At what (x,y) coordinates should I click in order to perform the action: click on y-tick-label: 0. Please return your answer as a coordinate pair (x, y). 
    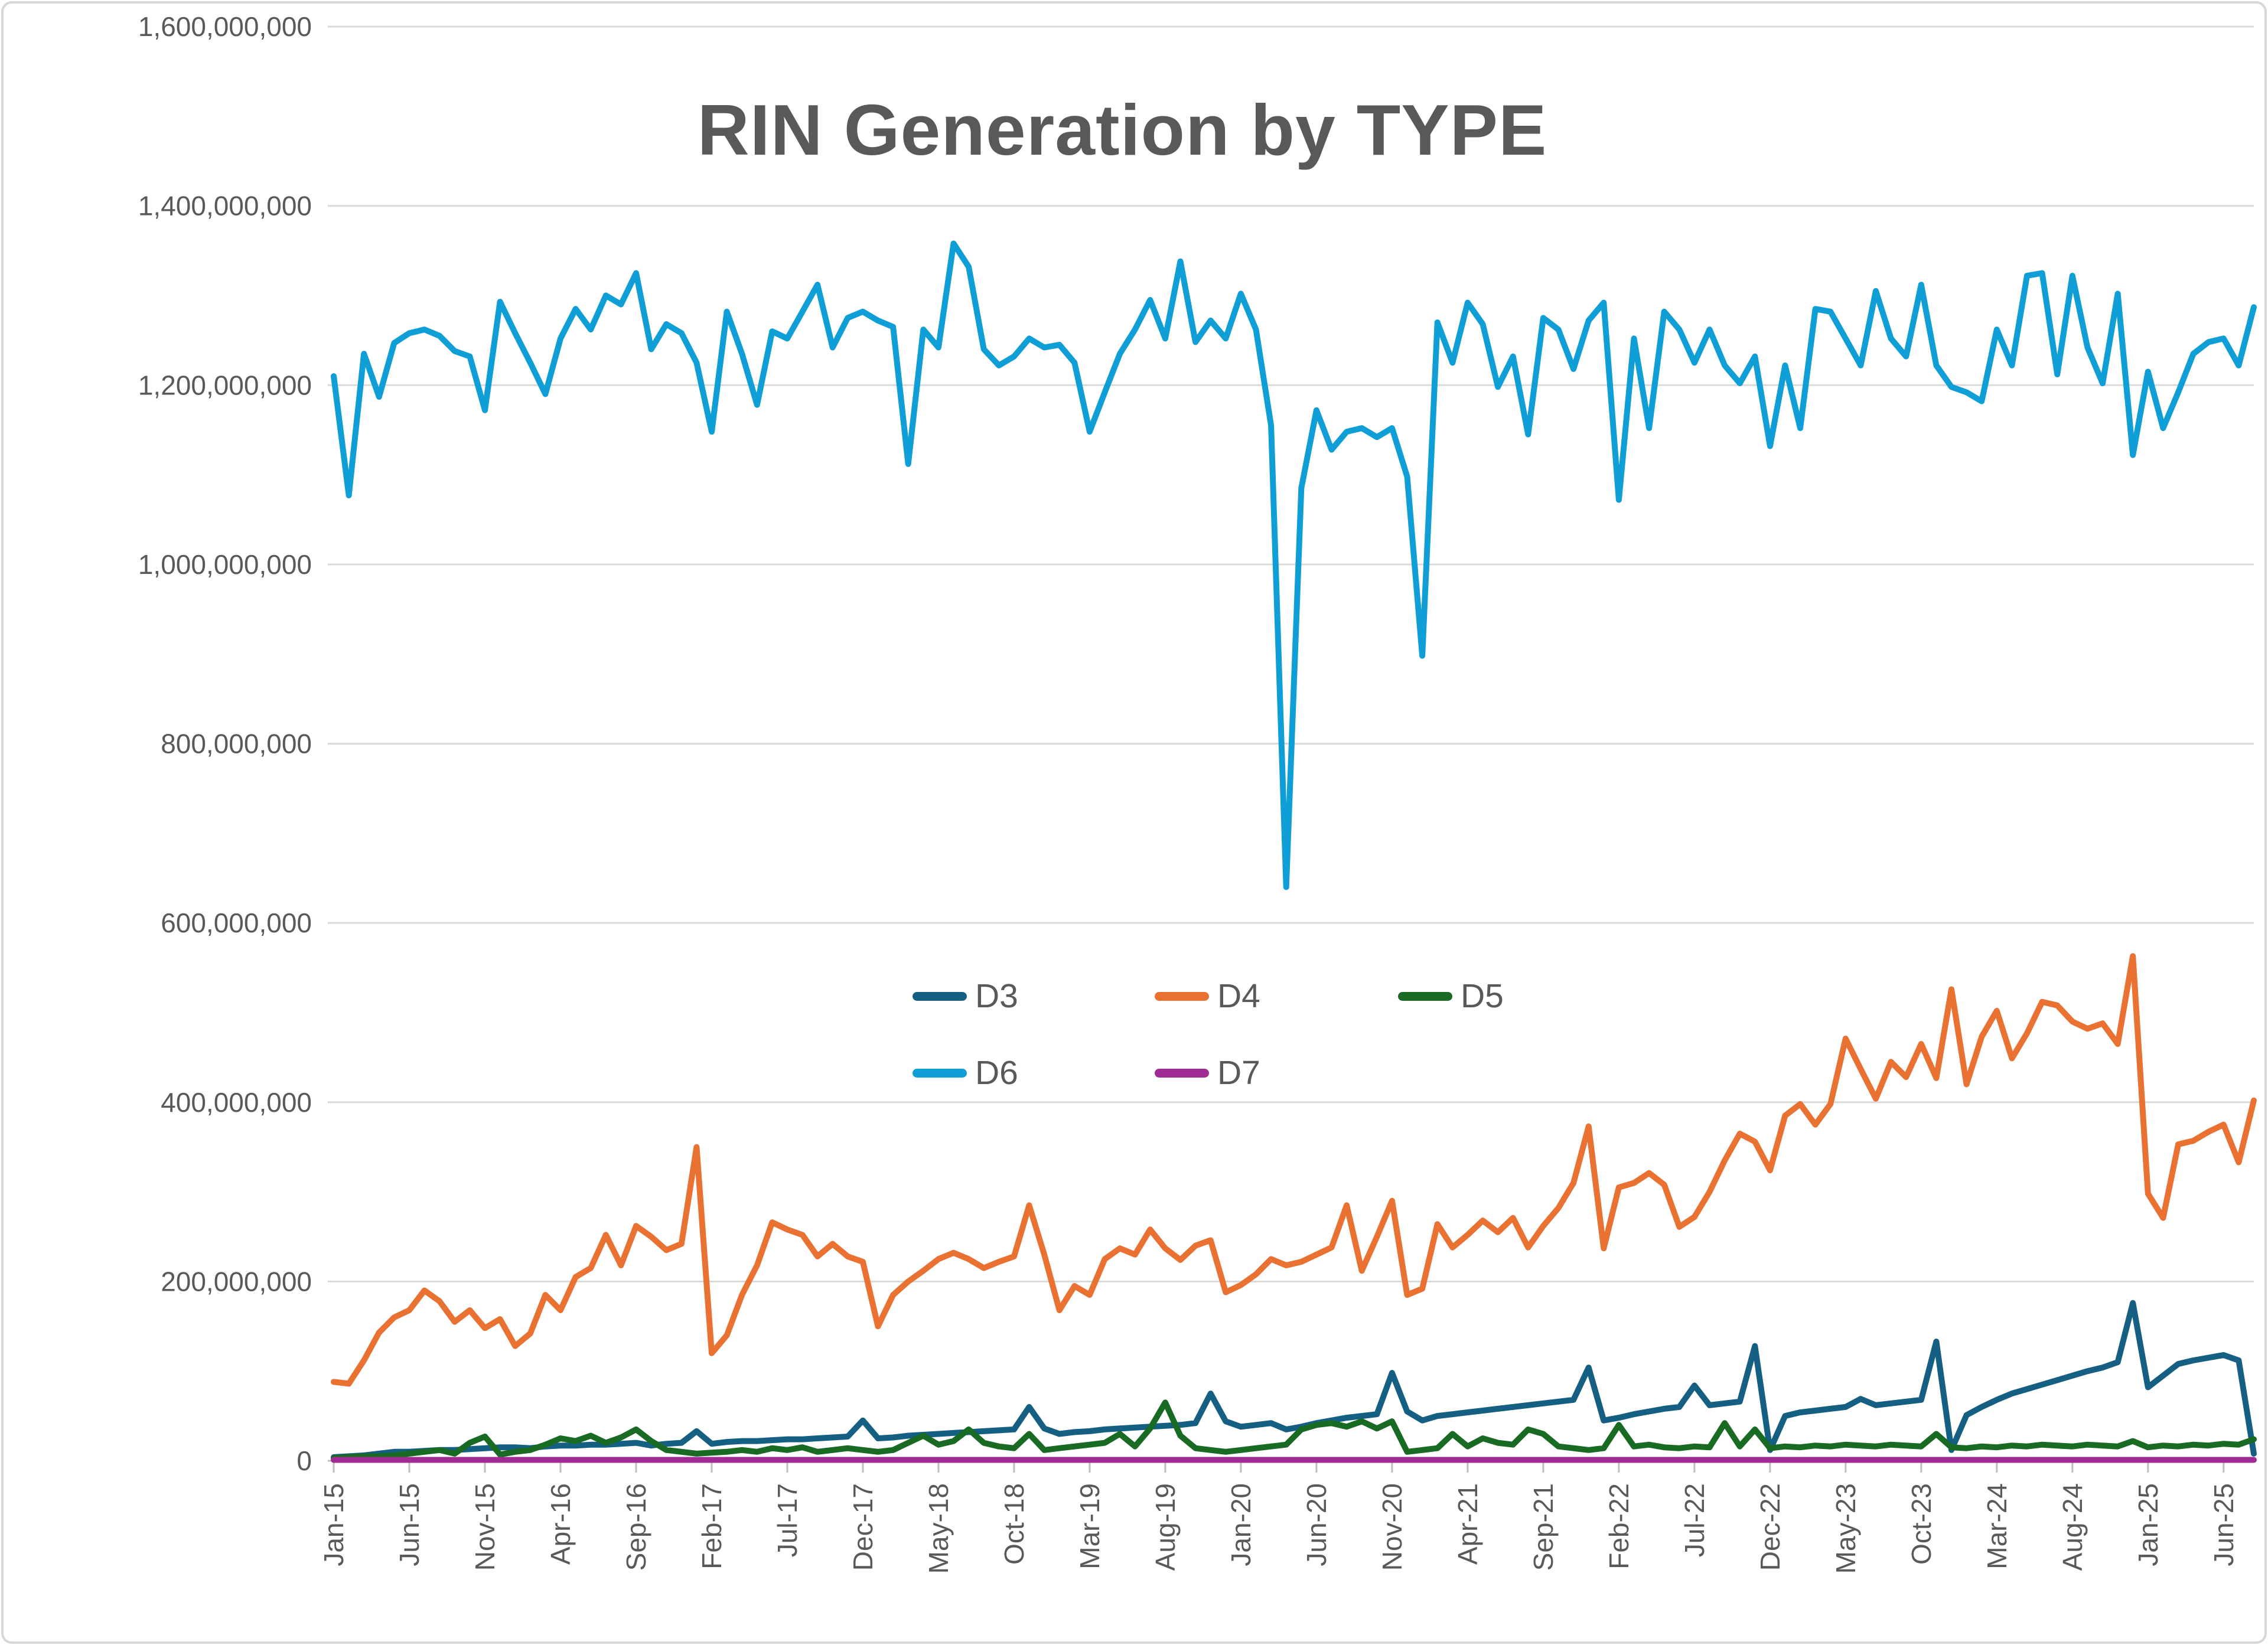
    Looking at the image, I should click on (304, 1460).